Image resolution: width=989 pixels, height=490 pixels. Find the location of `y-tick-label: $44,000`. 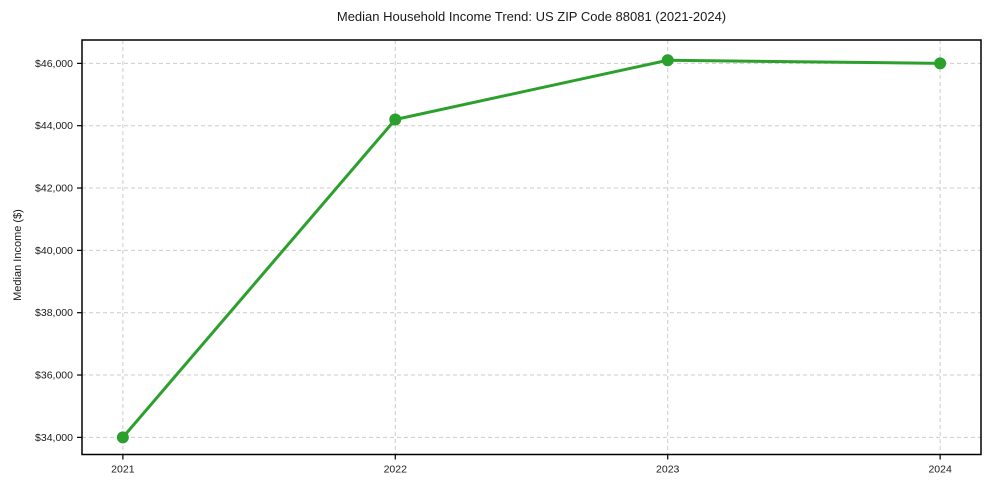

y-tick-label: $44,000 is located at coordinates (54, 126).